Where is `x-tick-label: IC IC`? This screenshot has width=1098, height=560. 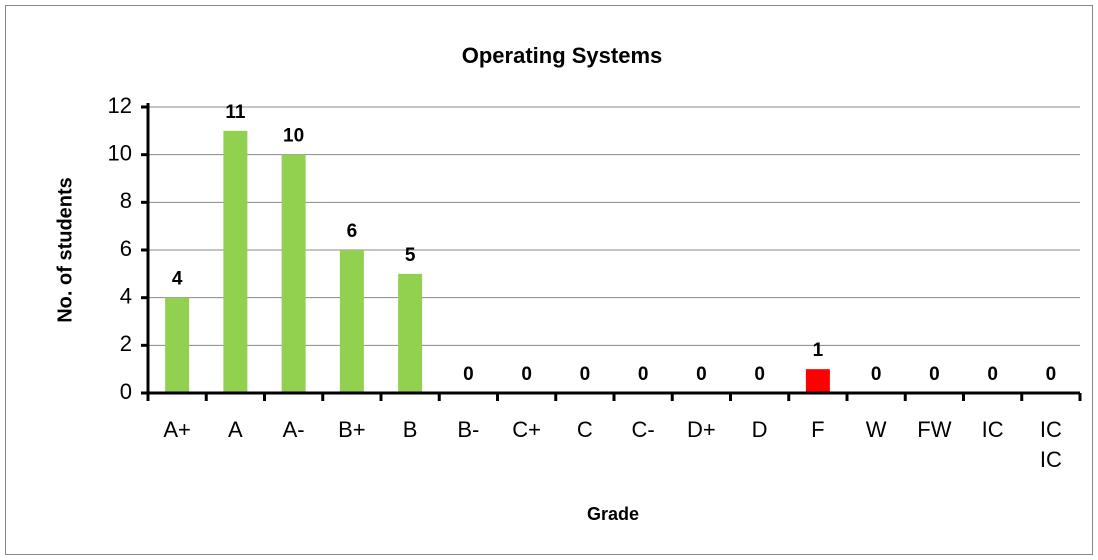
x-tick-label: IC IC is located at coordinates (1050, 444).